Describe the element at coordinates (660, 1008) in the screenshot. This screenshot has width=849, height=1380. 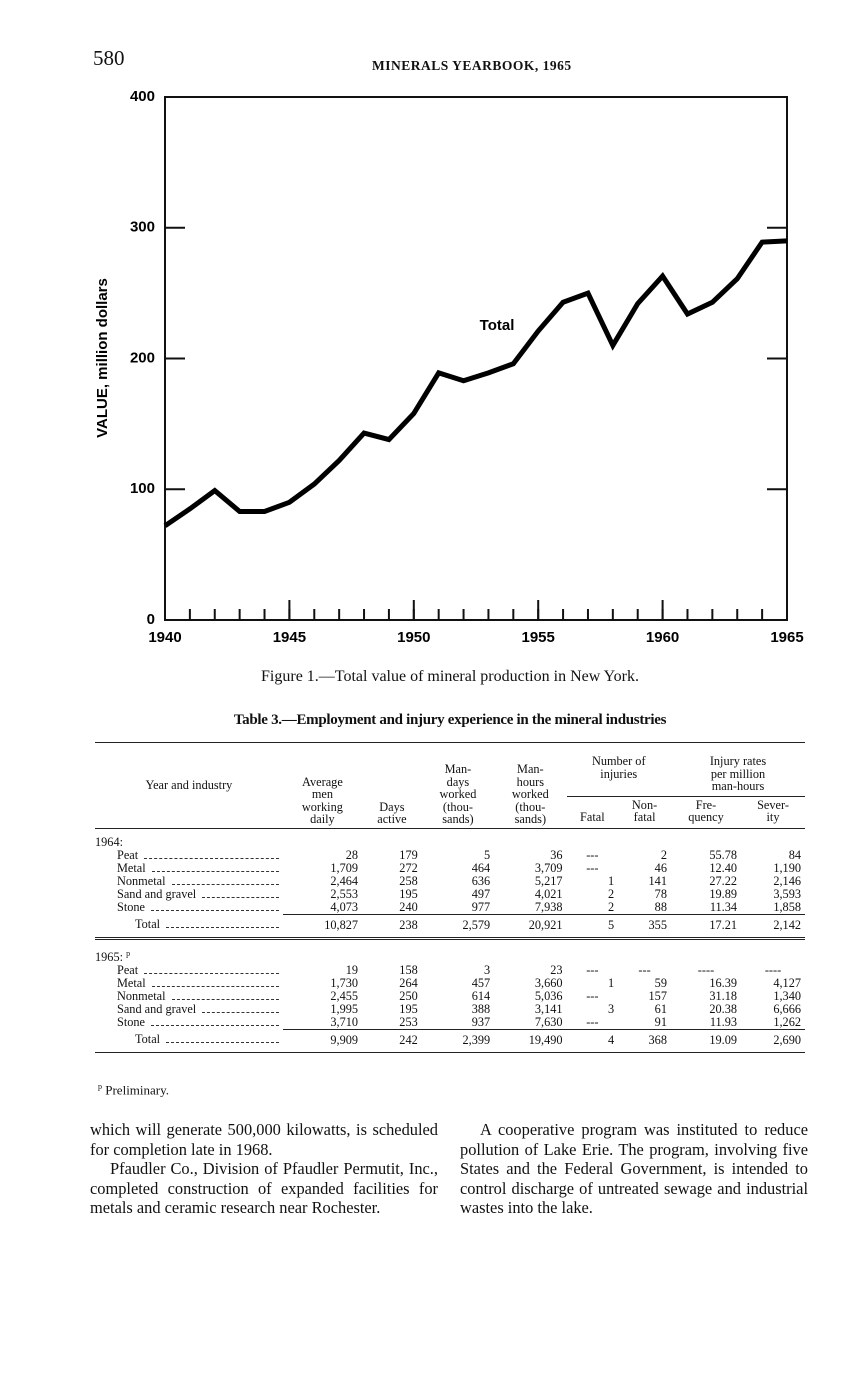
I see `table-cell: 61` at that location.